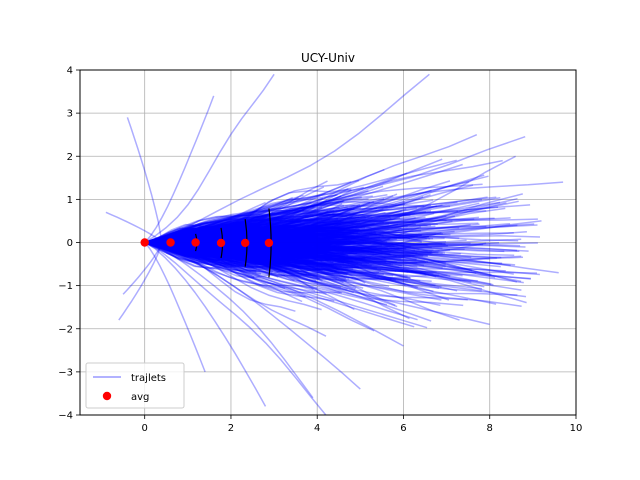 Image resolution: width=640 pixels, height=480 pixels. What do you see at coordinates (170, 242) in the screenshot?
I see `avg-point` at bounding box center [170, 242].